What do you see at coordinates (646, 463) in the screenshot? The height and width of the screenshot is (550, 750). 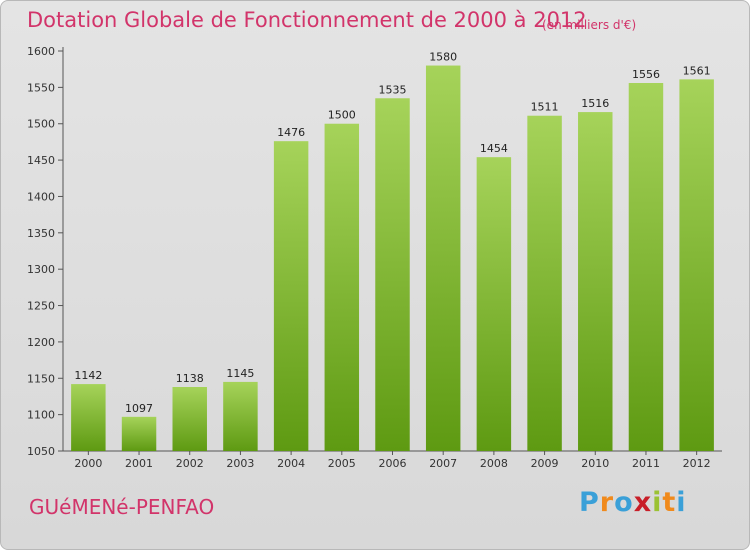 I see `x-tick-label-2011: 2011` at bounding box center [646, 463].